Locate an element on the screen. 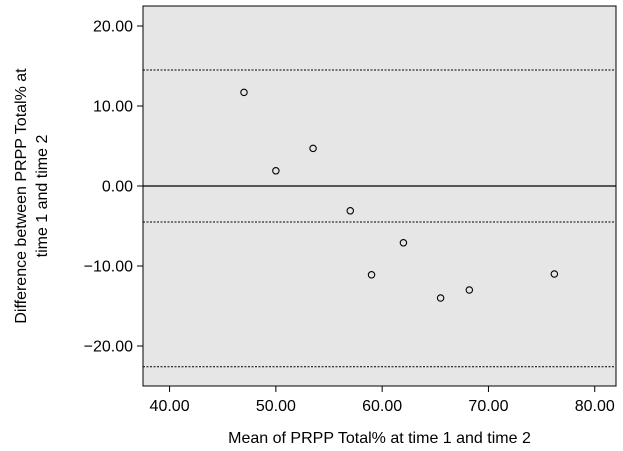 This screenshot has width=623, height=451. y-tick-label-1: 10.00 is located at coordinates (113, 107).